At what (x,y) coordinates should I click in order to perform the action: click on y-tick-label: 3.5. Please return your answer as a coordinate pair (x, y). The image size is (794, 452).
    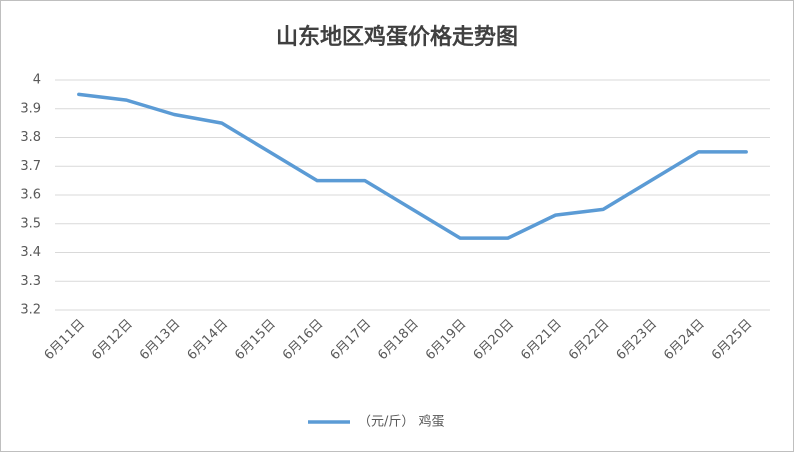
    Looking at the image, I should click on (30, 223).